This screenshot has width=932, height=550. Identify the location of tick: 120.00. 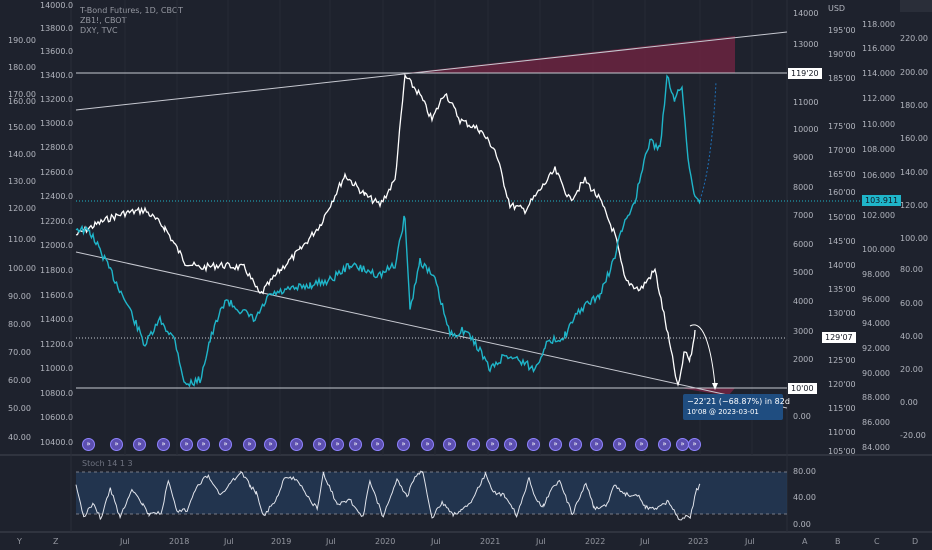
(914, 205).